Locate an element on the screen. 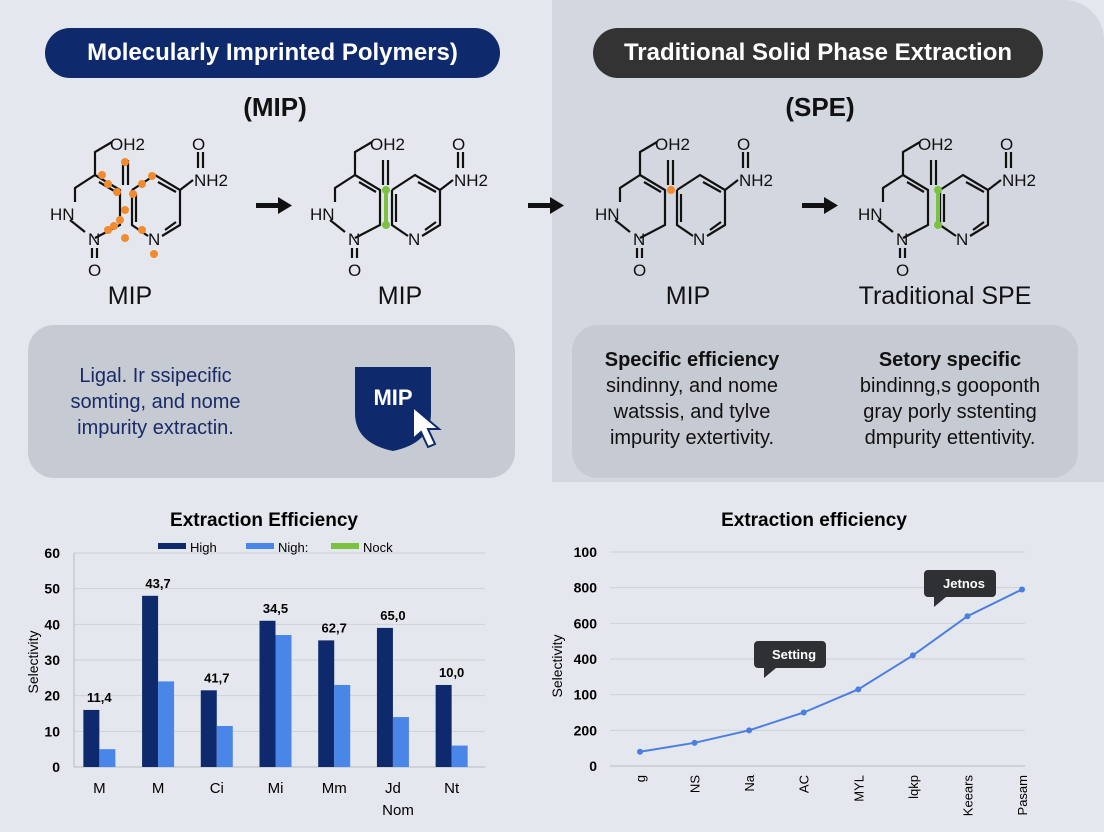 This screenshot has width=1104, height=832. x-tick-label: MYL is located at coordinates (858, 788).